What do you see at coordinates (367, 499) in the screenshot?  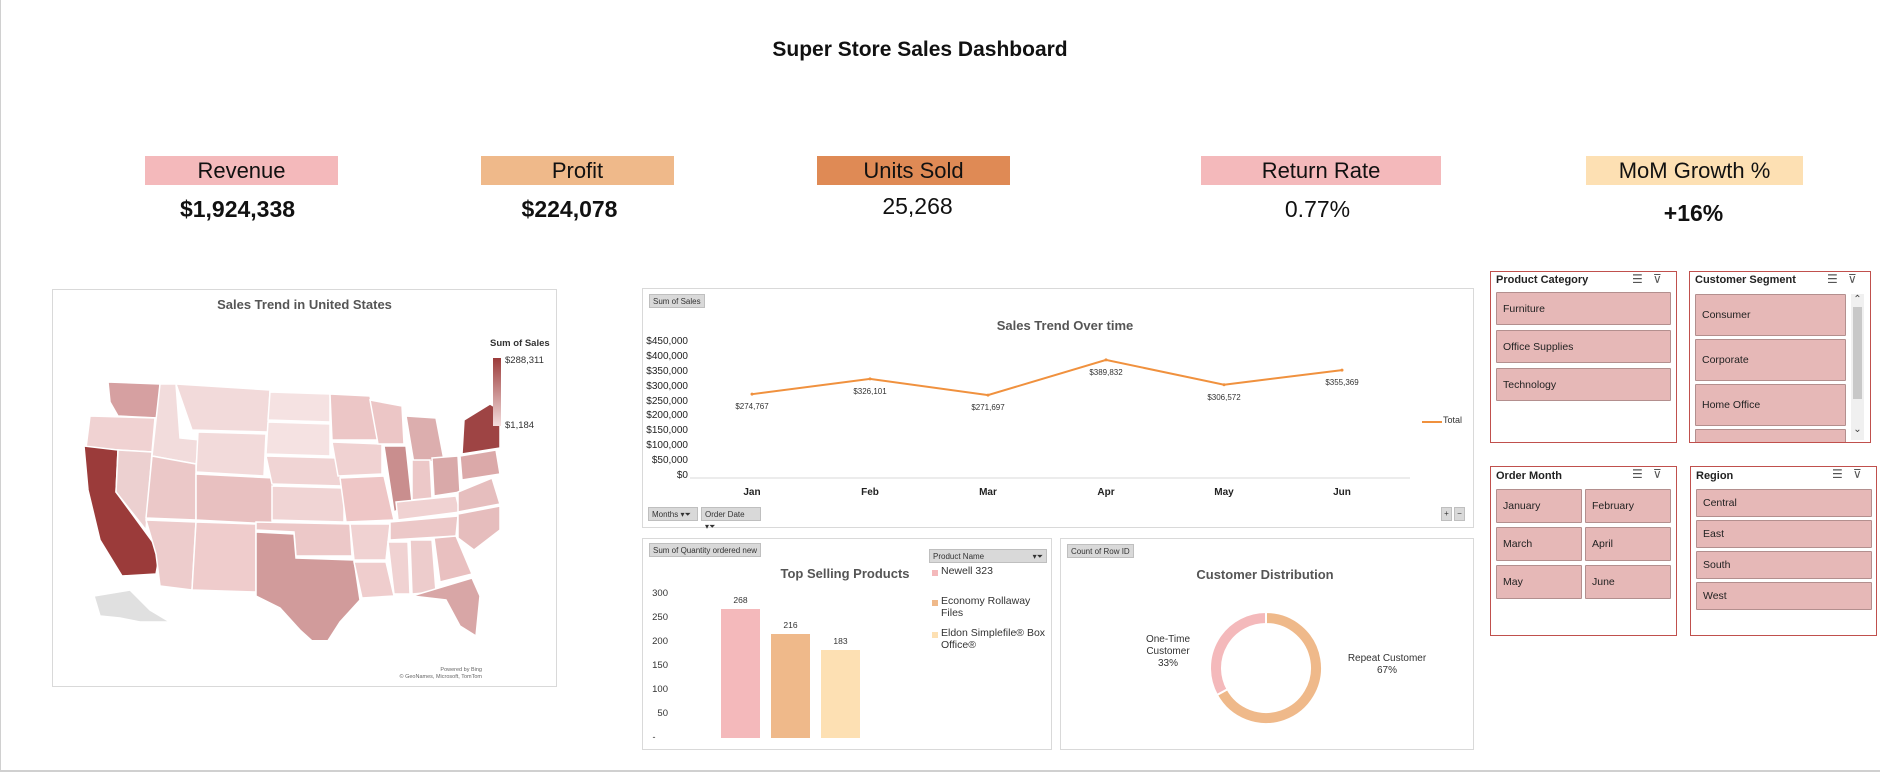 I see `map-state-missouri` at bounding box center [367, 499].